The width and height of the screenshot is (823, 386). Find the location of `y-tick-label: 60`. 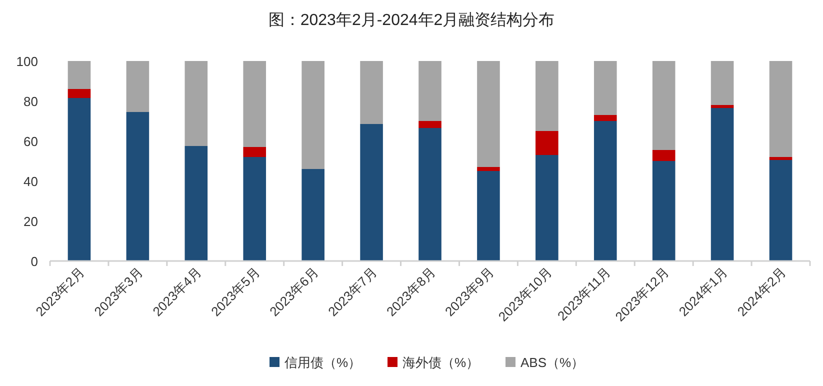

y-tick-label: 60 is located at coordinates (31, 141).